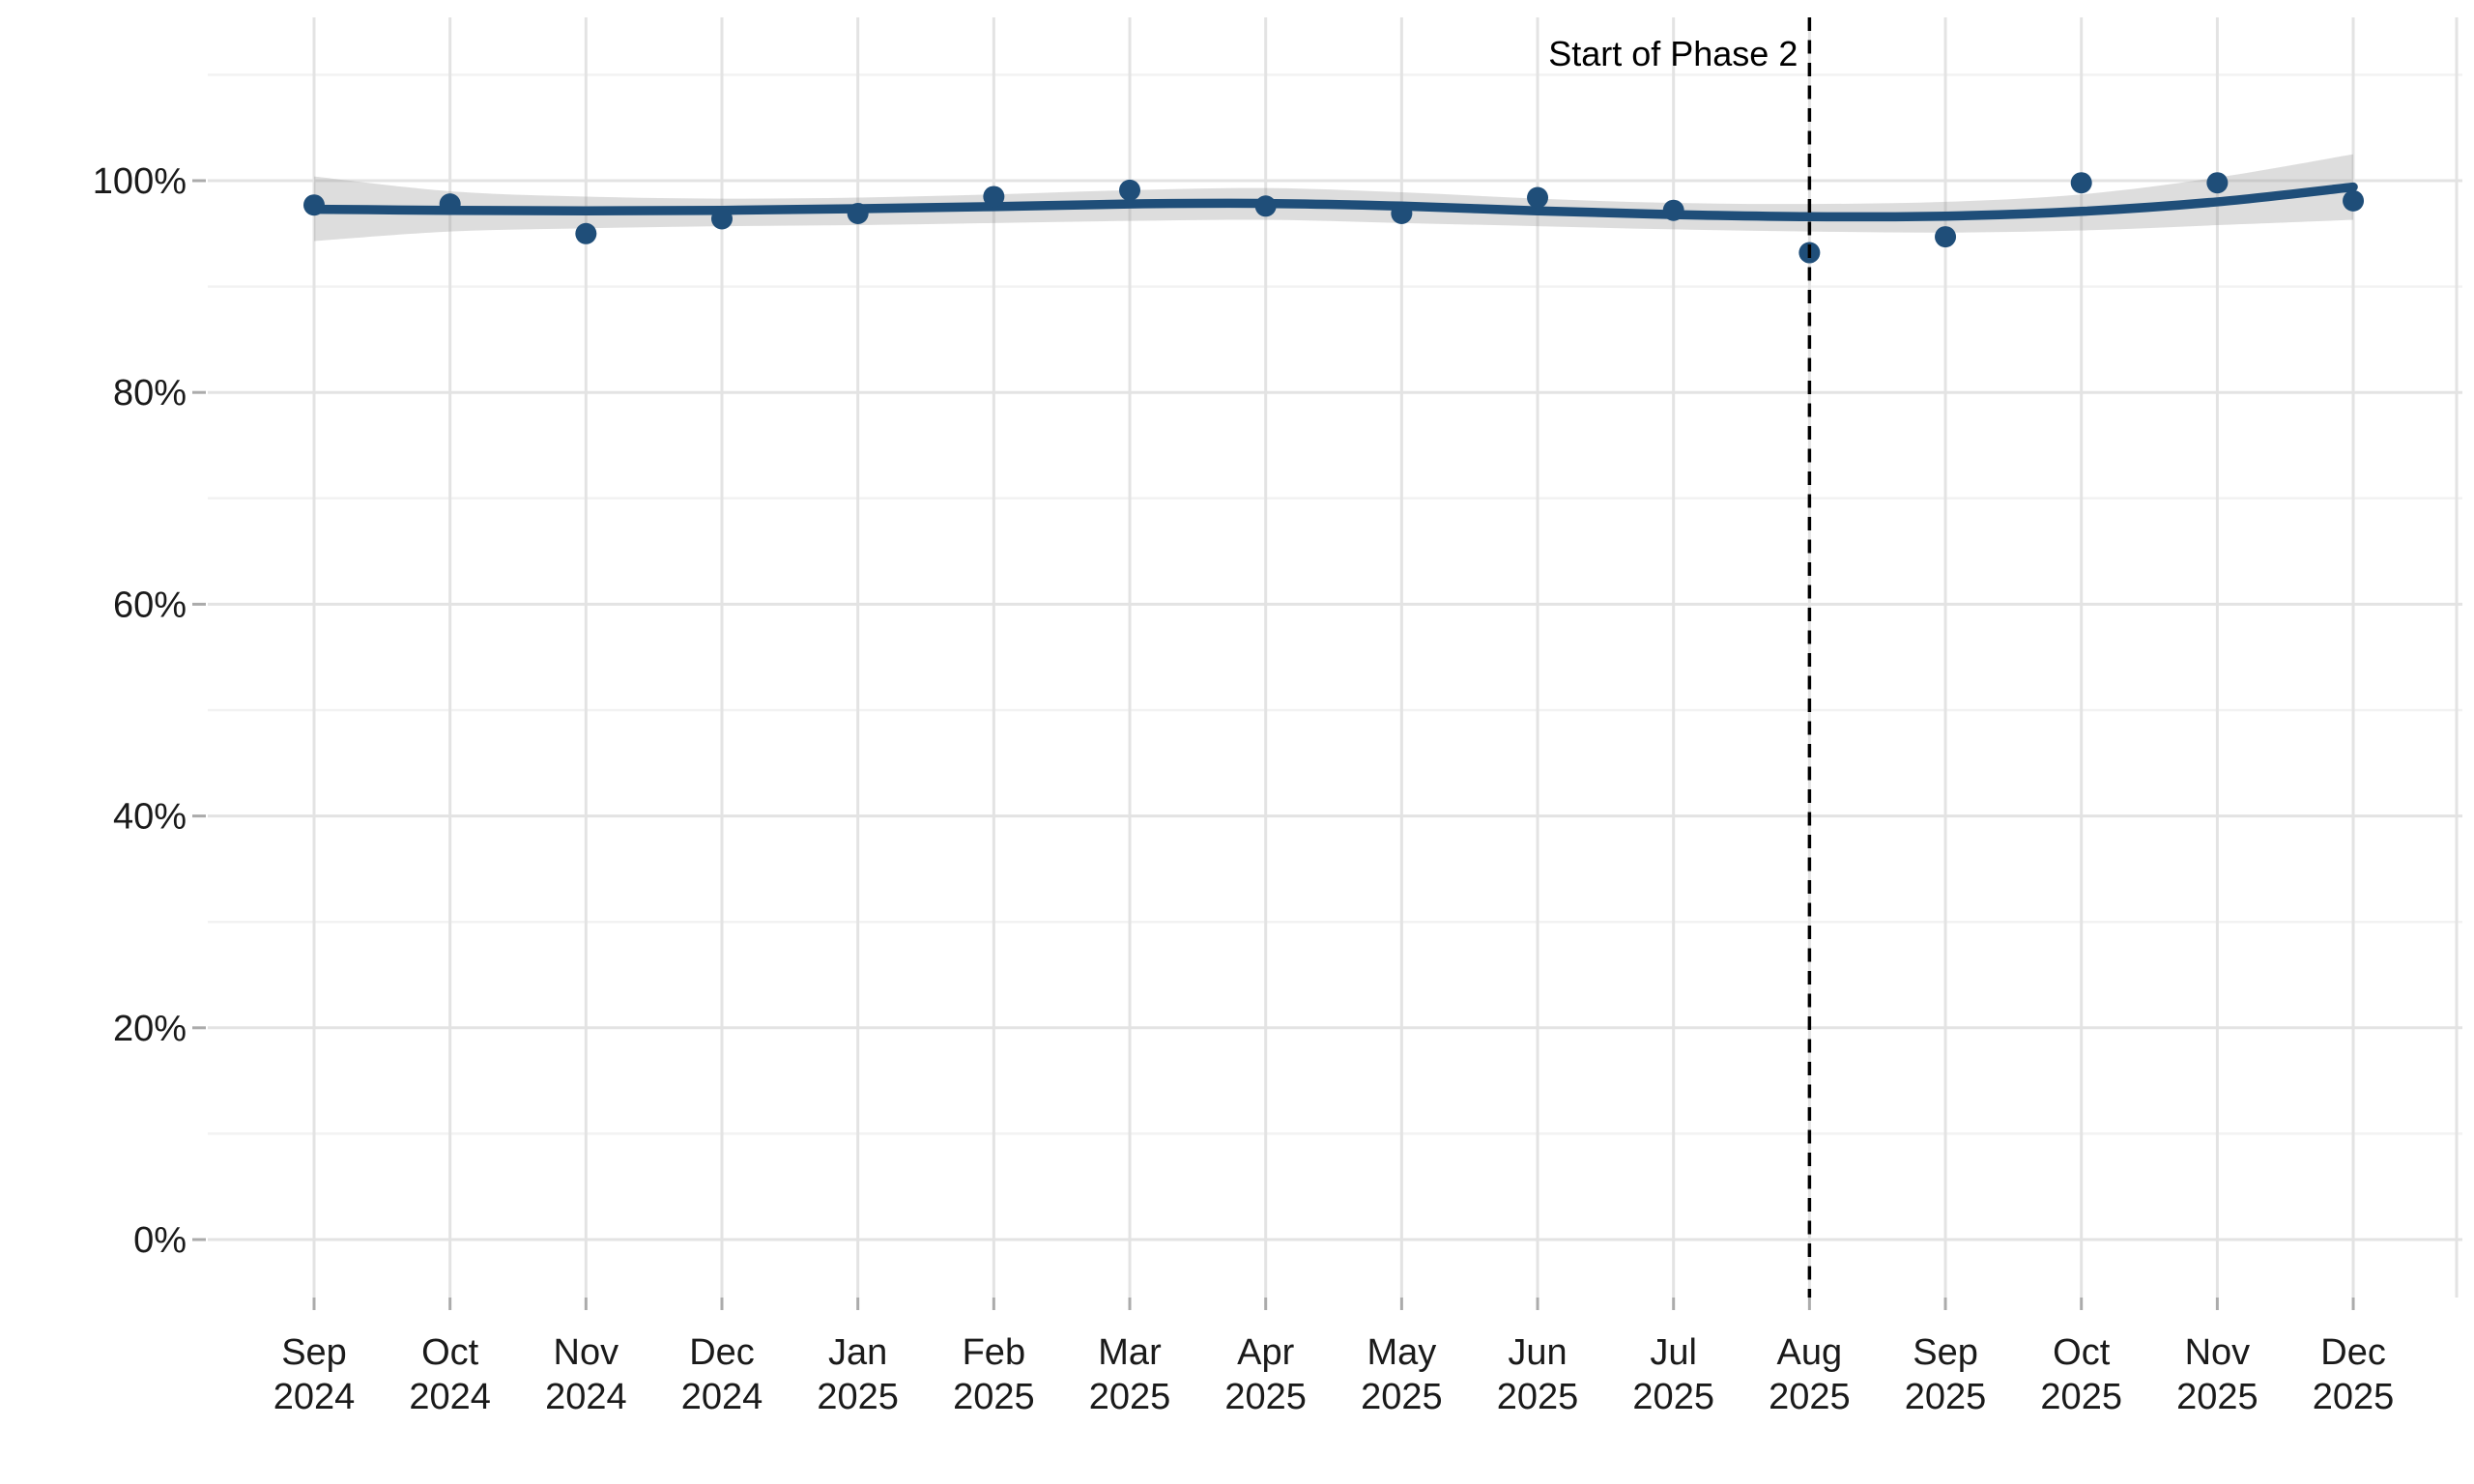  I want to click on confidence-band, so click(1334, 198).